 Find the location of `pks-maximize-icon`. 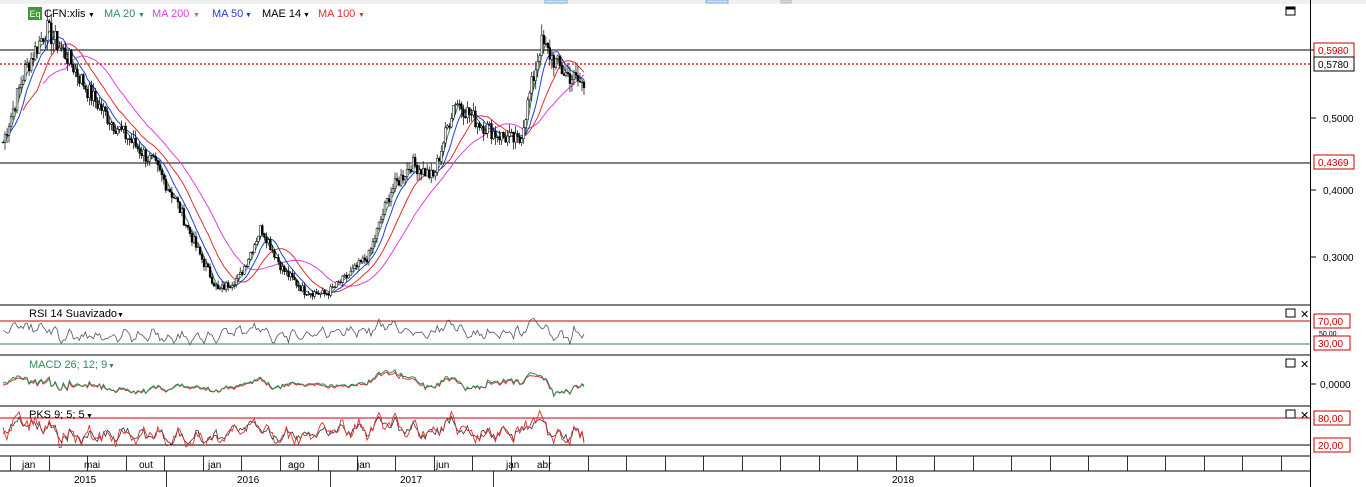

pks-maximize-icon is located at coordinates (1290, 414).